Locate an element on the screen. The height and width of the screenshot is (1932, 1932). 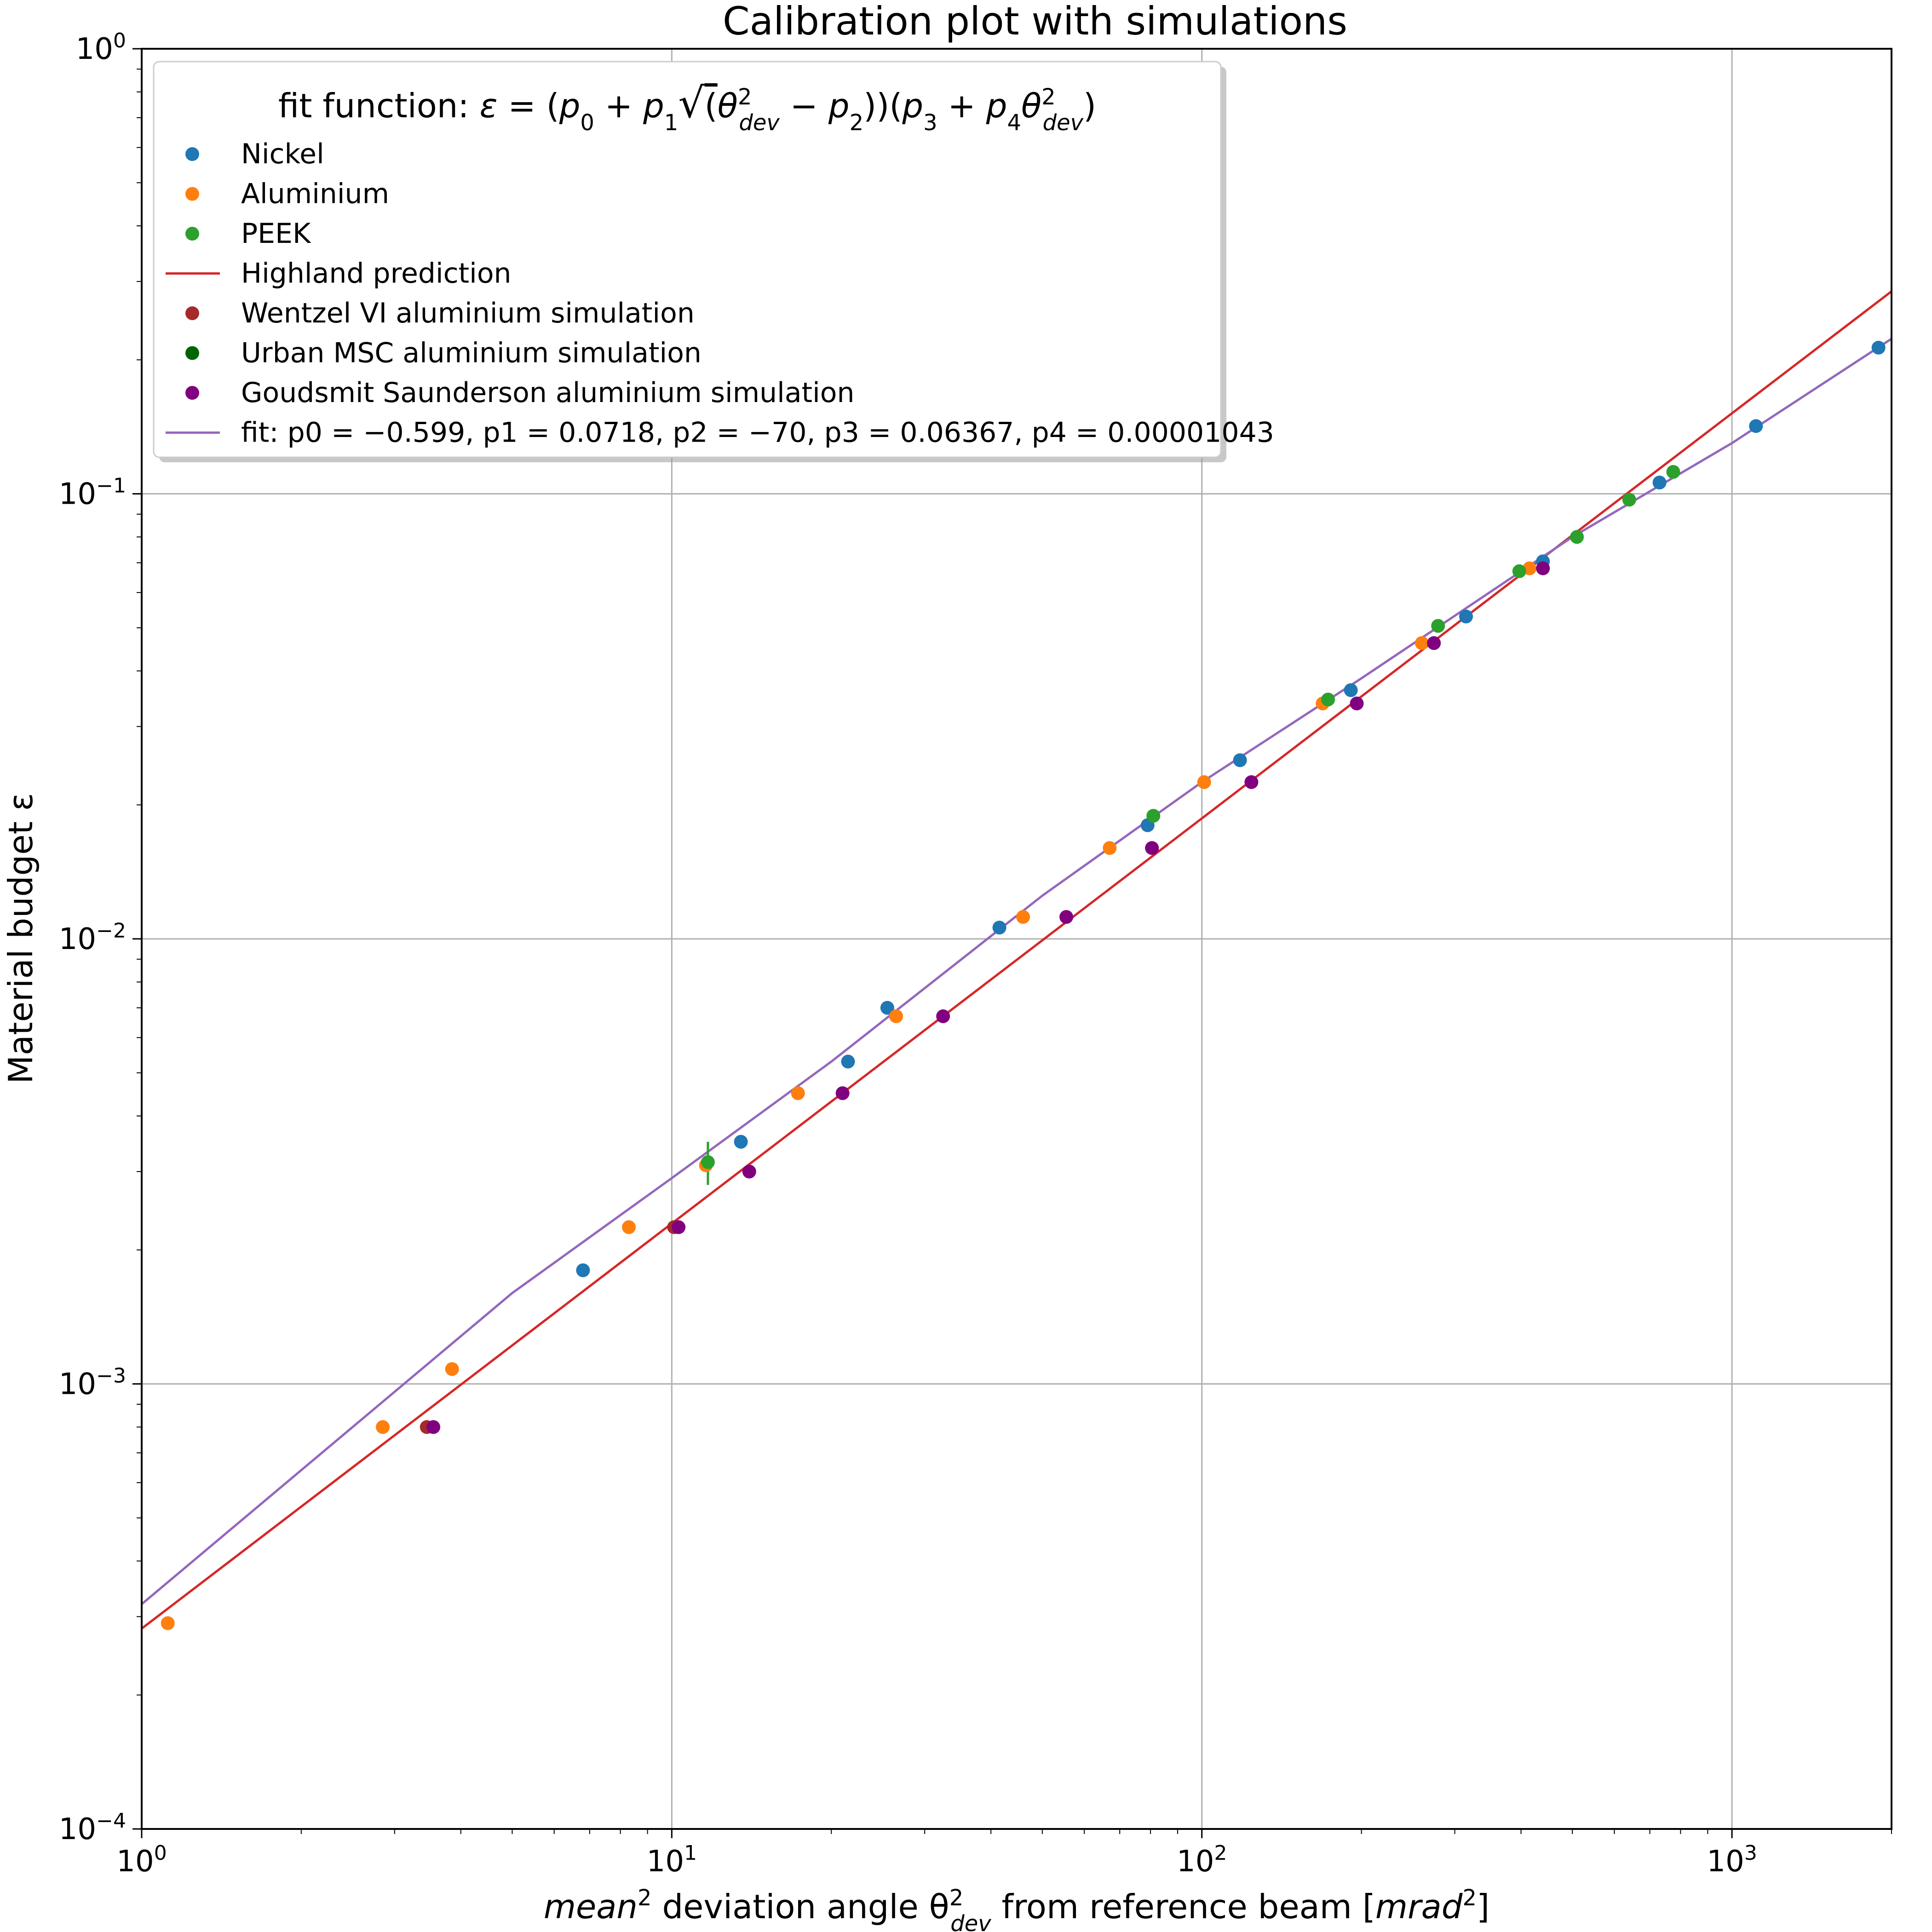
chart-title: Calibration plot with simulations is located at coordinates (1035, 22).